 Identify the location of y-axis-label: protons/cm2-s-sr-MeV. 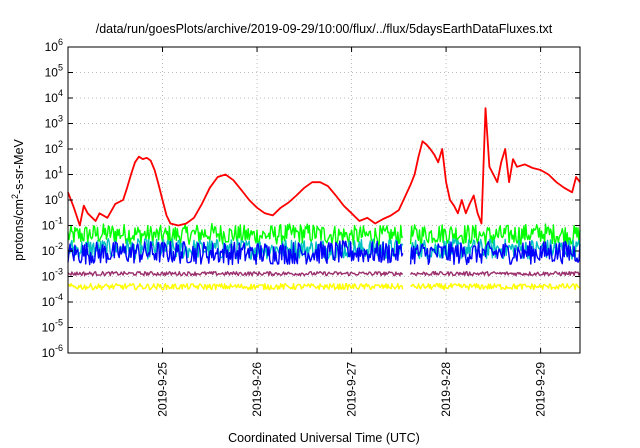
(18, 199).